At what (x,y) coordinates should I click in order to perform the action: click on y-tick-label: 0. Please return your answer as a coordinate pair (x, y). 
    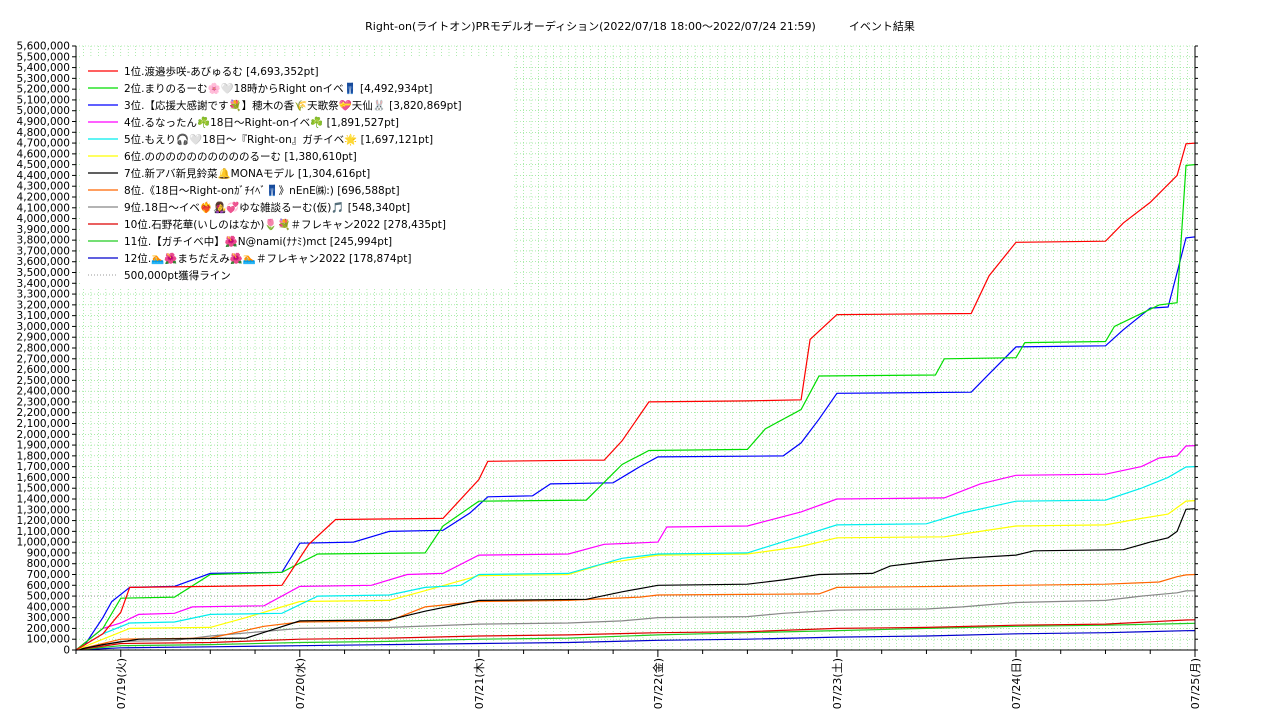
    Looking at the image, I should click on (66, 651).